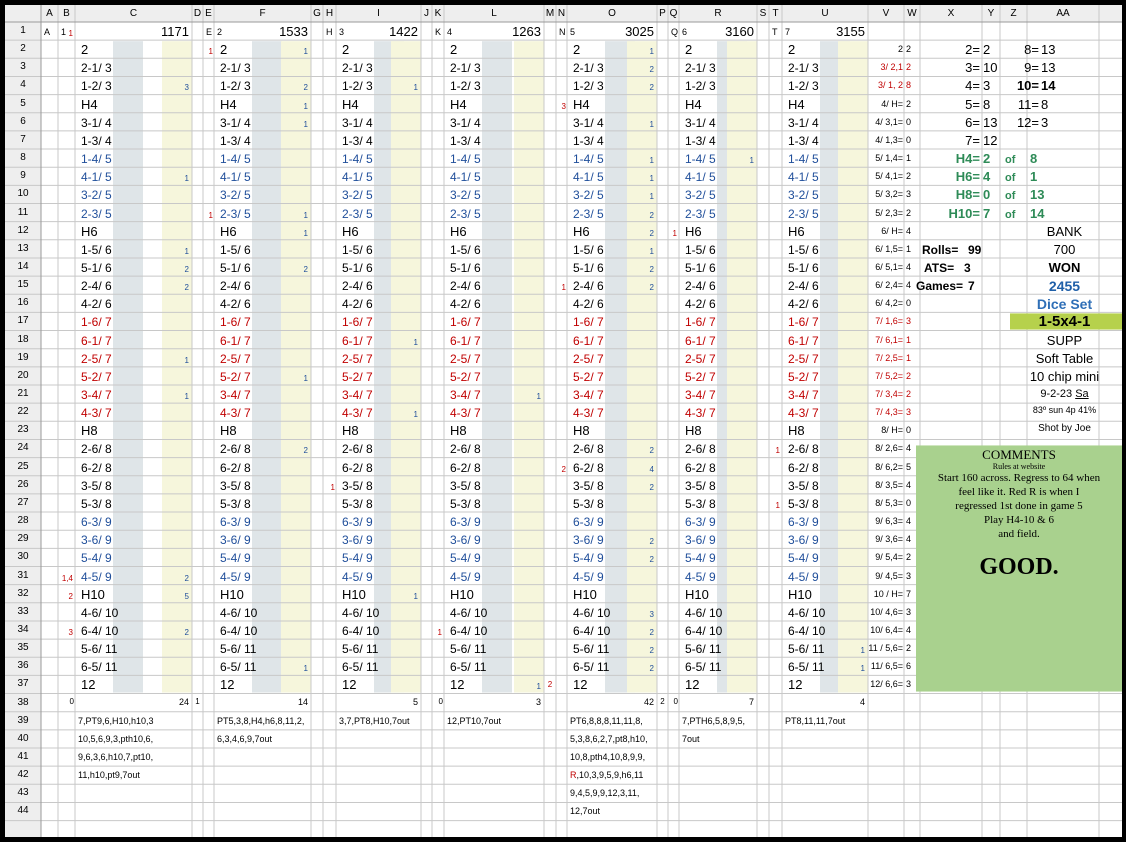 Image resolution: width=1126 pixels, height=842 pixels. I want to click on column-header-Z: Z, so click(1013, 13).